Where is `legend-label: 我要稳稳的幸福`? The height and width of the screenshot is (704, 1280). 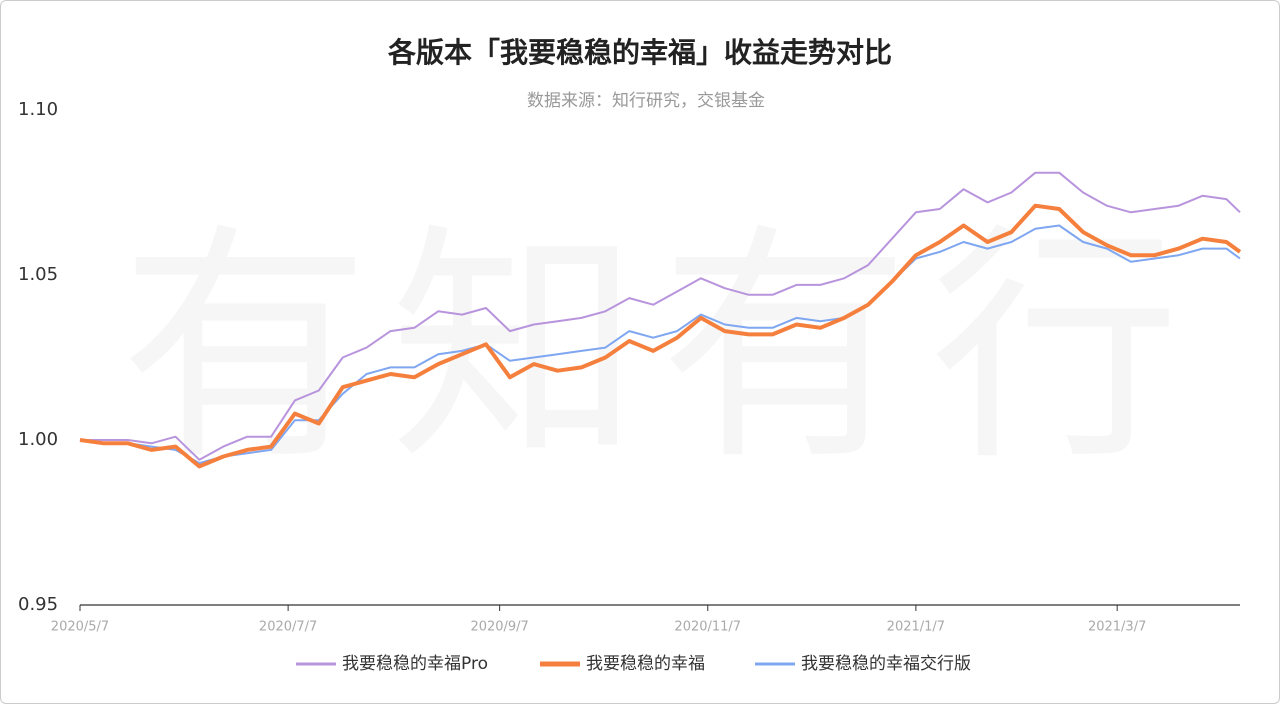
legend-label: 我要稳稳的幸福 is located at coordinates (645, 664).